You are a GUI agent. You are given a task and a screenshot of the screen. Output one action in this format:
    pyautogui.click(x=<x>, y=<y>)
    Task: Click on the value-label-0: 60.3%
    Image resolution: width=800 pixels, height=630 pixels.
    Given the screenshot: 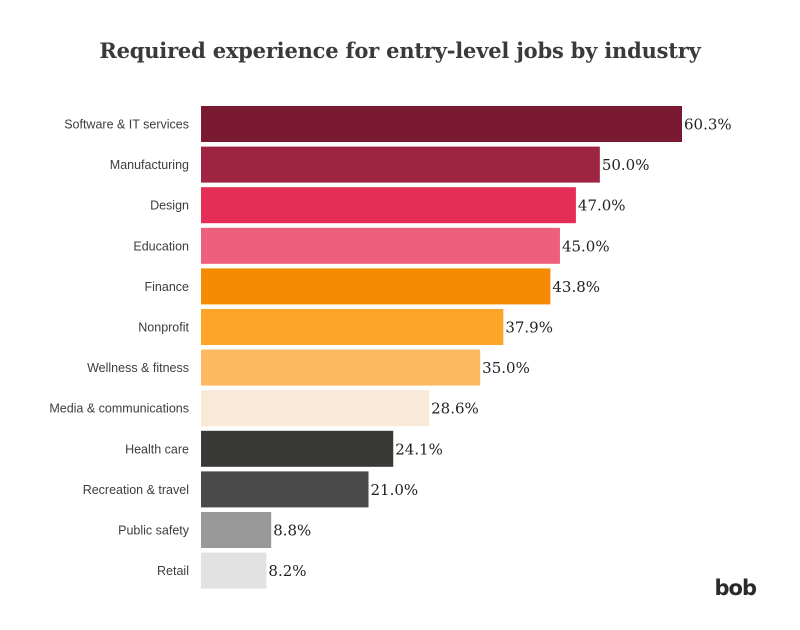 What is the action you would take?
    pyautogui.click(x=708, y=125)
    